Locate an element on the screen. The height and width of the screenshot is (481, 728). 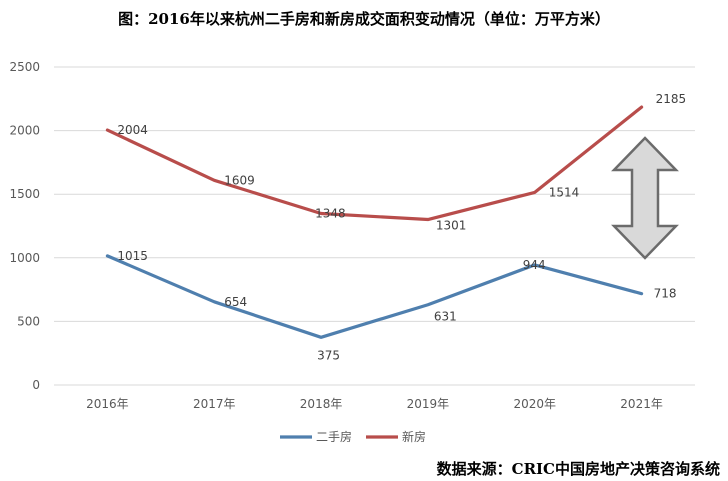
y-axis-ticks: 0 500 1000 1500 2000 2500 is located at coordinates (24, 226).